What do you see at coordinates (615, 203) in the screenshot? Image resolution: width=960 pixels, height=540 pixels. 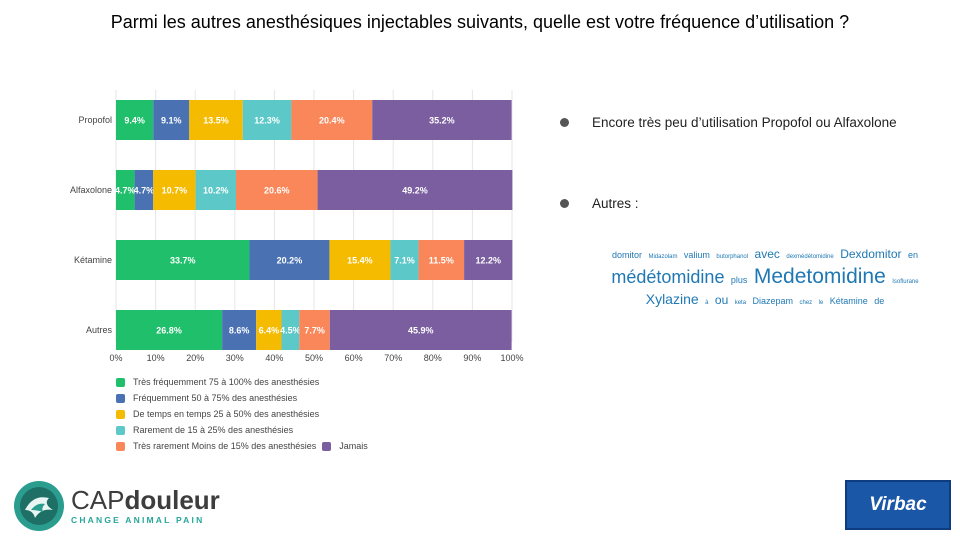 I see `bullet-text-2: Autres :` at bounding box center [615, 203].